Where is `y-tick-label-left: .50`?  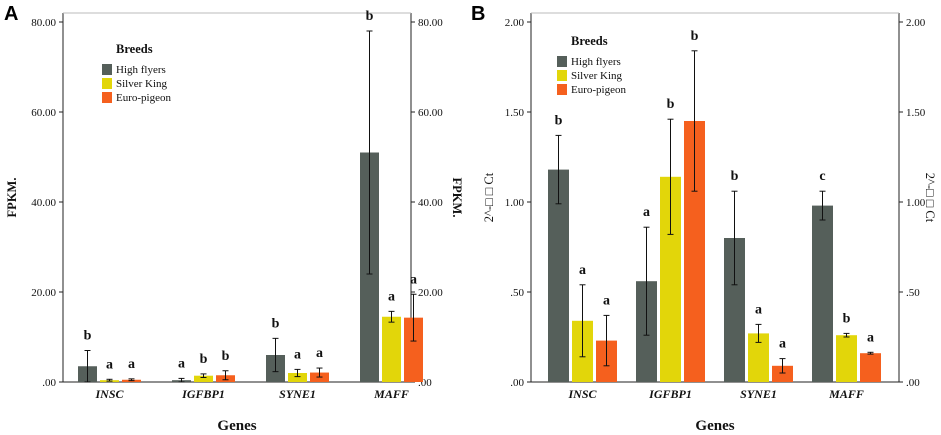 y-tick-label-left: .50 is located at coordinates (517, 293).